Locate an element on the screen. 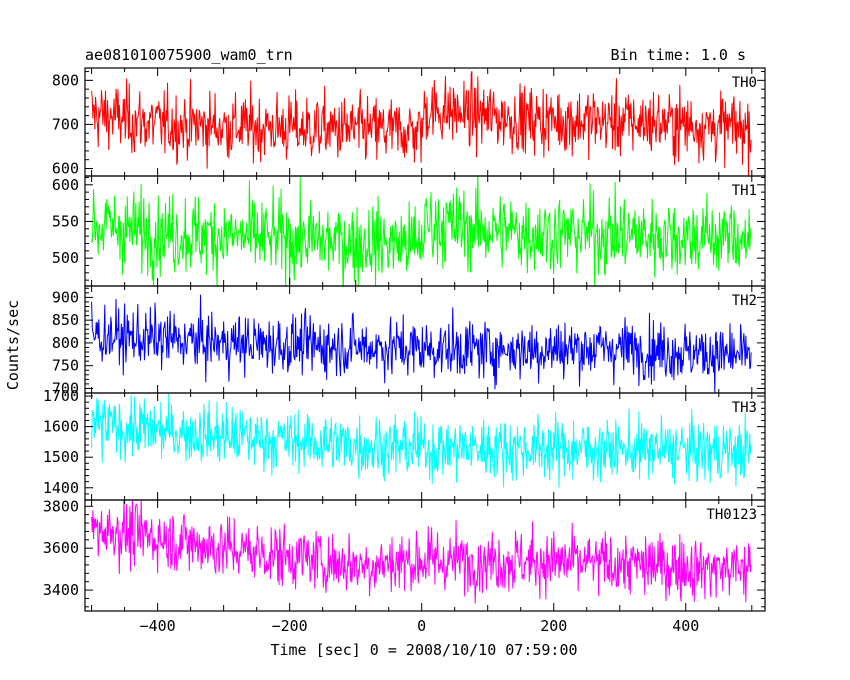  panel-th0: 600 700 800 TH0 is located at coordinates (409, 122).